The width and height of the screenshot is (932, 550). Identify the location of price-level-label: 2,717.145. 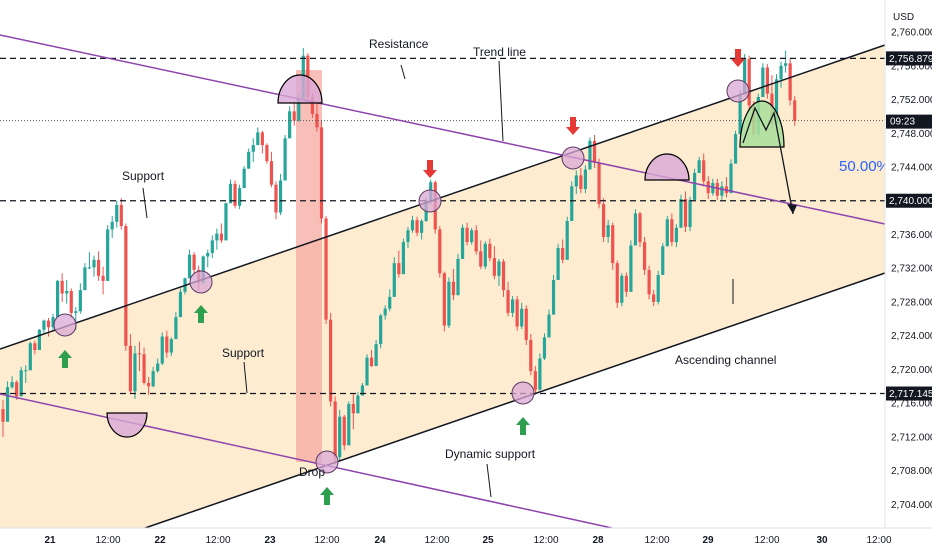
(910, 394).